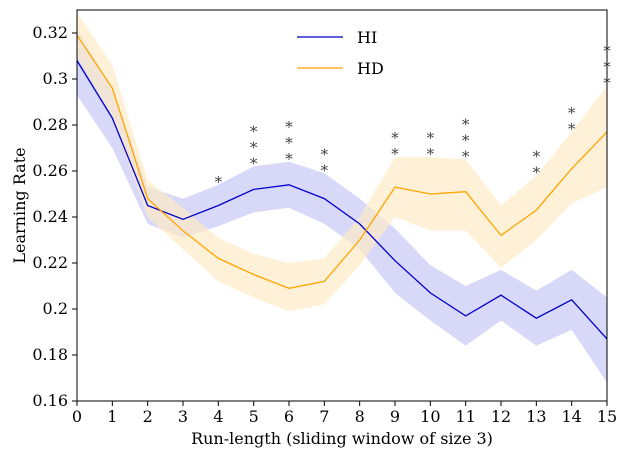 Image resolution: width=619 pixels, height=450 pixels. I want to click on y-tick-label: 0.32, so click(50, 32).